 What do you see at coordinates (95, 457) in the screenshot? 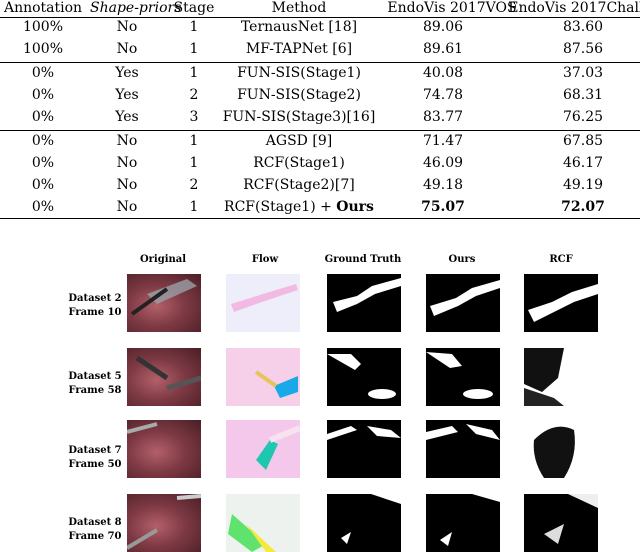
I see `row-label-3: Dataset 7 Frame 50` at bounding box center [95, 457].